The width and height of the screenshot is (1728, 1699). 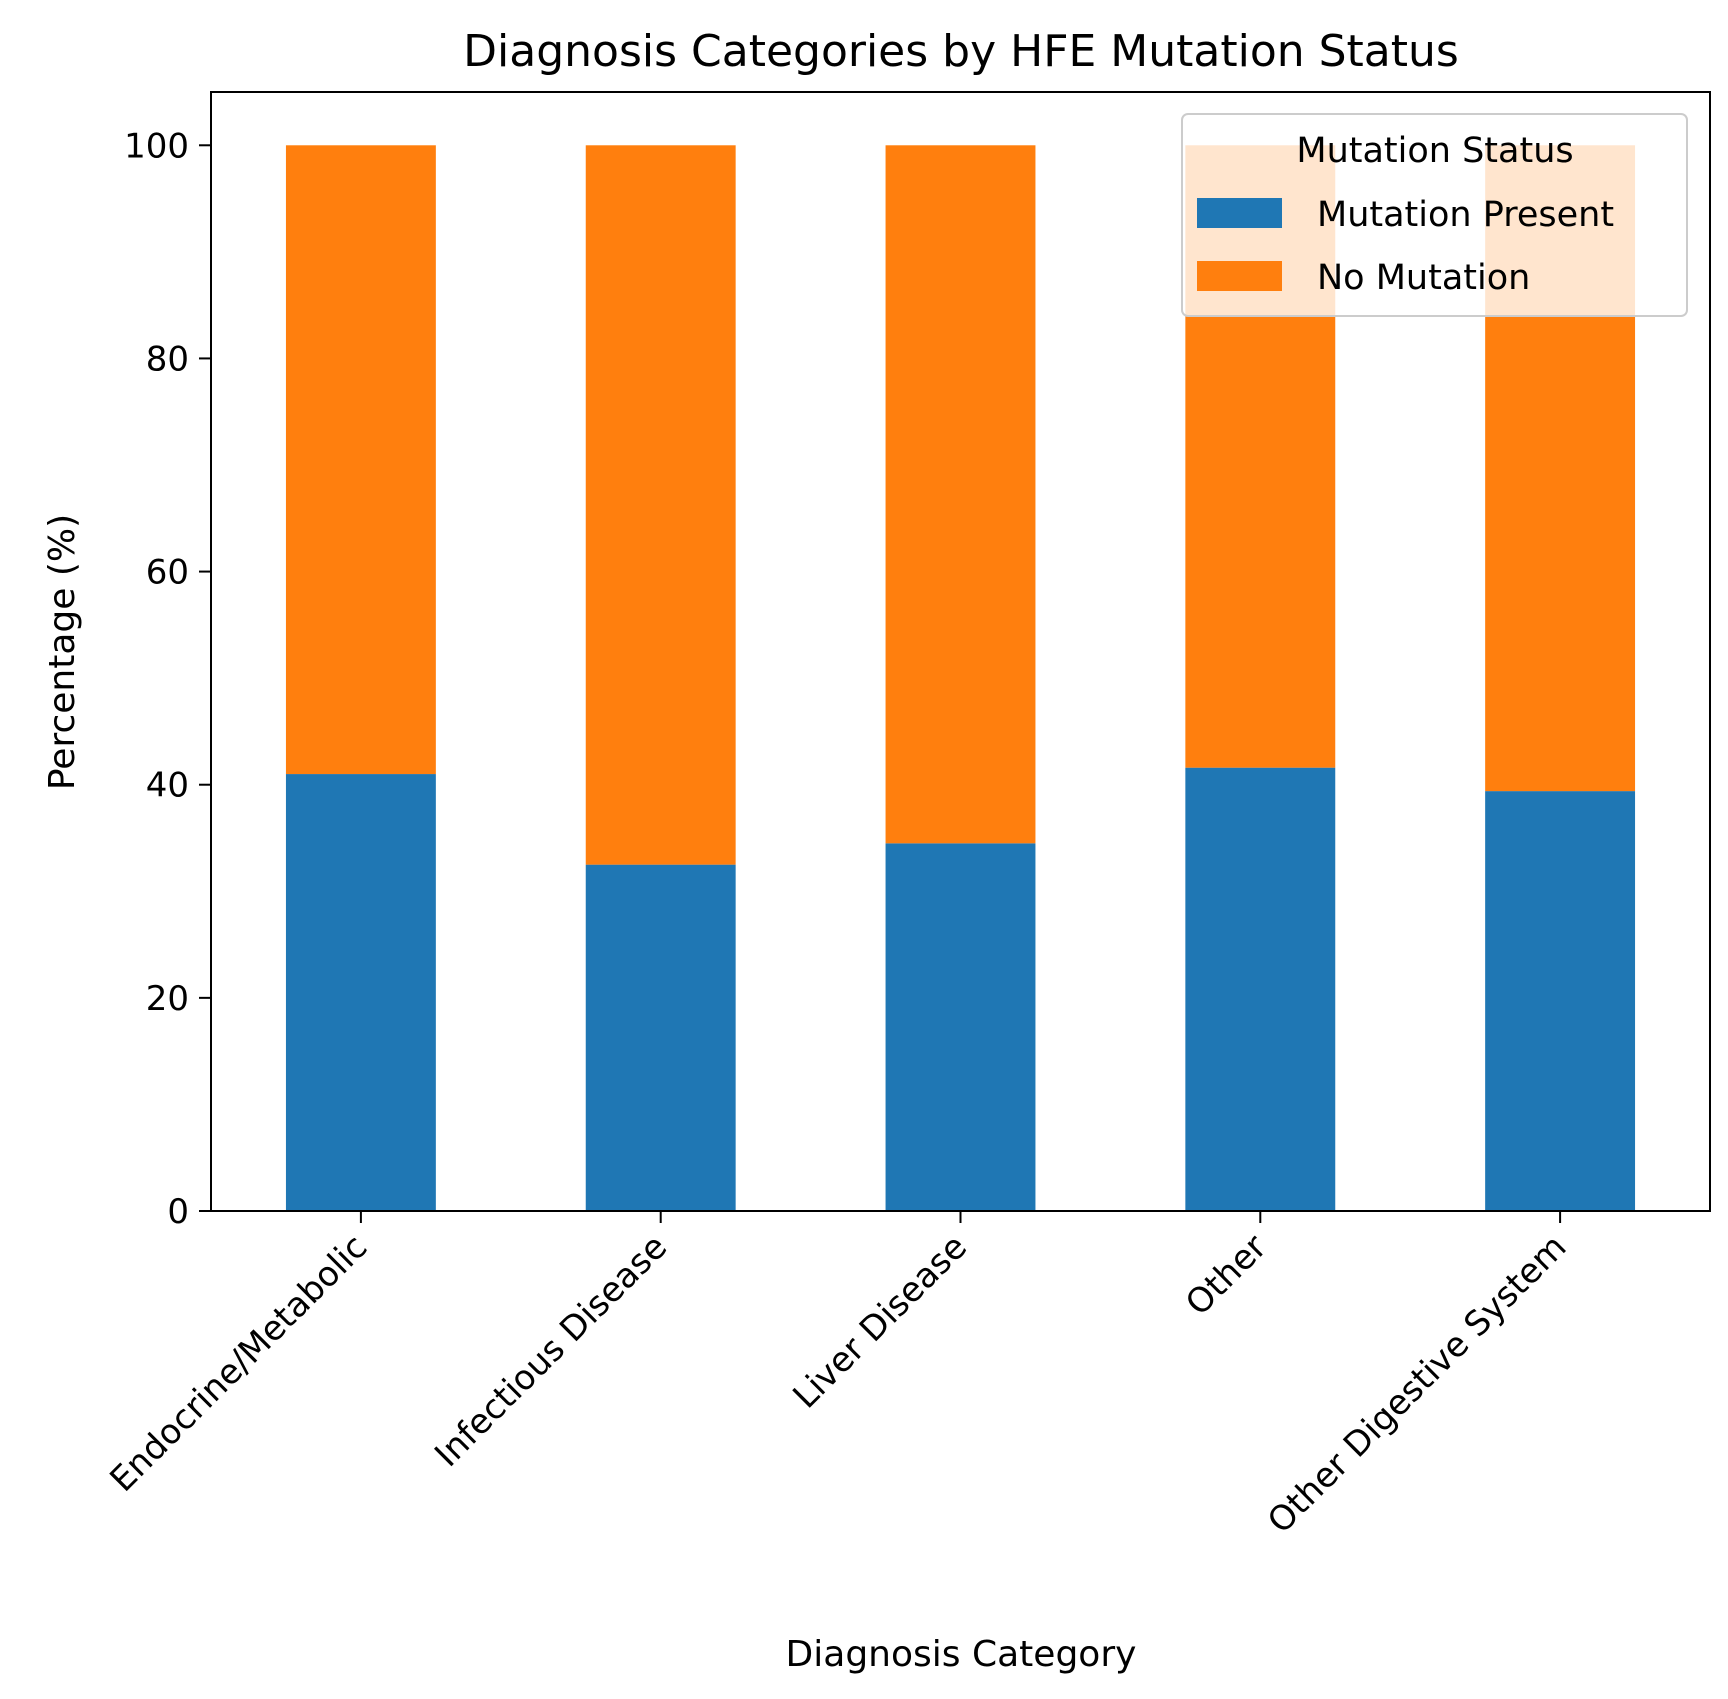 I want to click on x-tick-label-other: Other, so click(x=1226, y=1275).